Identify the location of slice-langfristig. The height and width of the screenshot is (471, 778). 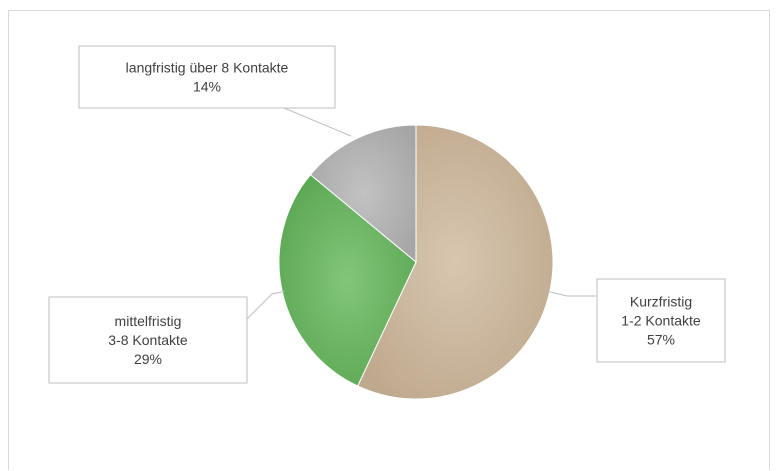
(363, 194).